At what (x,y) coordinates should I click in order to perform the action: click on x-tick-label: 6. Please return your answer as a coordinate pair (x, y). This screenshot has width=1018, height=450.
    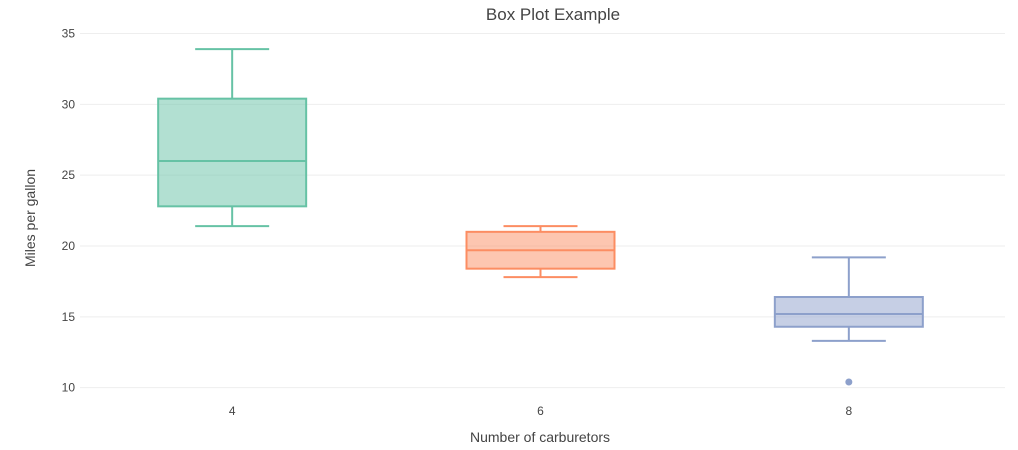
    Looking at the image, I should click on (540, 411).